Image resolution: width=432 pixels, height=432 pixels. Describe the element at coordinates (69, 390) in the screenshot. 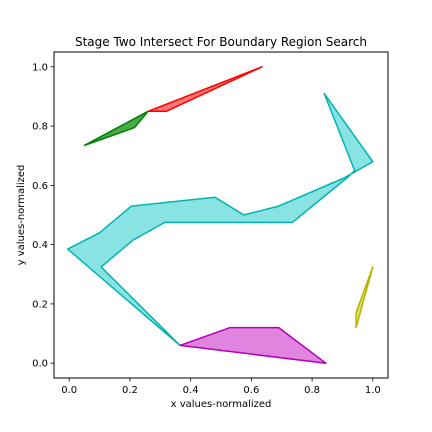

I see `x-tick-label: 0.0` at that location.